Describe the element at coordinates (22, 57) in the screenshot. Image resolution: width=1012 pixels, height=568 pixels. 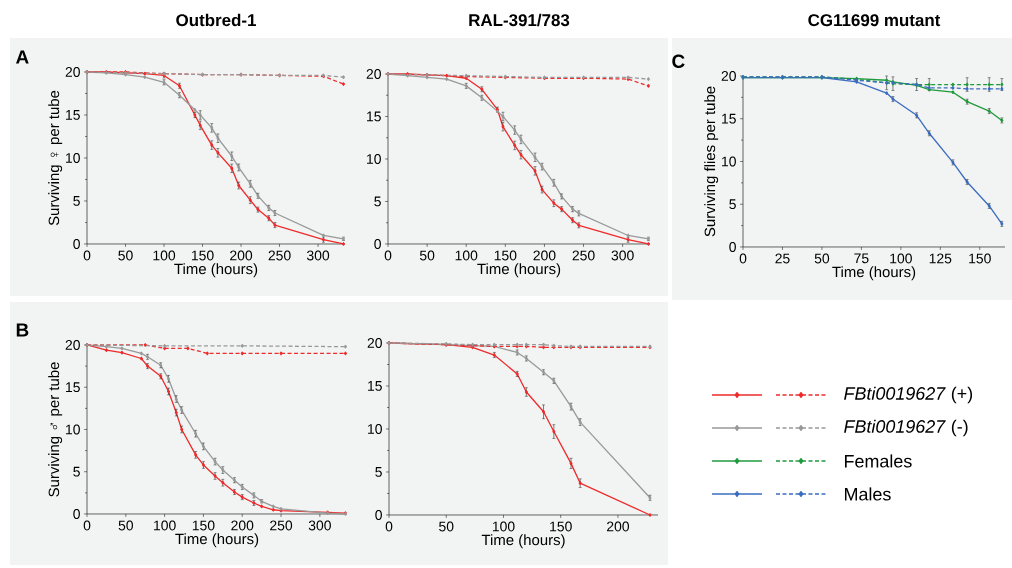
I see `text: A` at that location.